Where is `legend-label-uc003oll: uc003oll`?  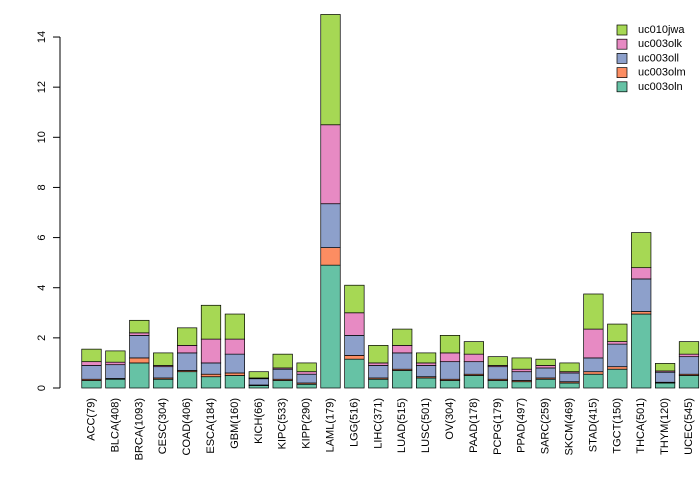 legend-label-uc003oll: uc003oll is located at coordinates (658, 58).